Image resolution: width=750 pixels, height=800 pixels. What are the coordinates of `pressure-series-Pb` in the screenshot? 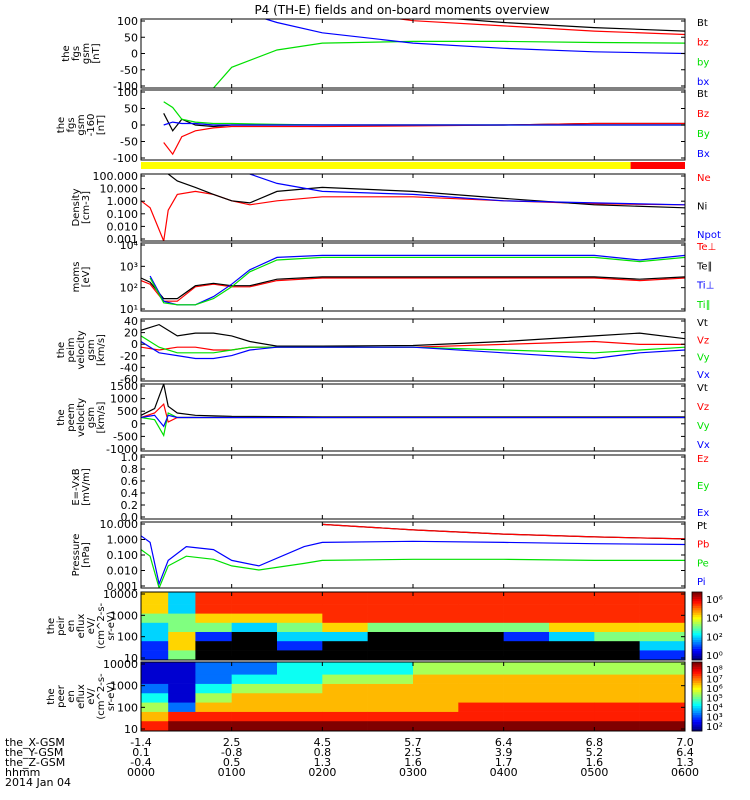 It's located at (503, 531).